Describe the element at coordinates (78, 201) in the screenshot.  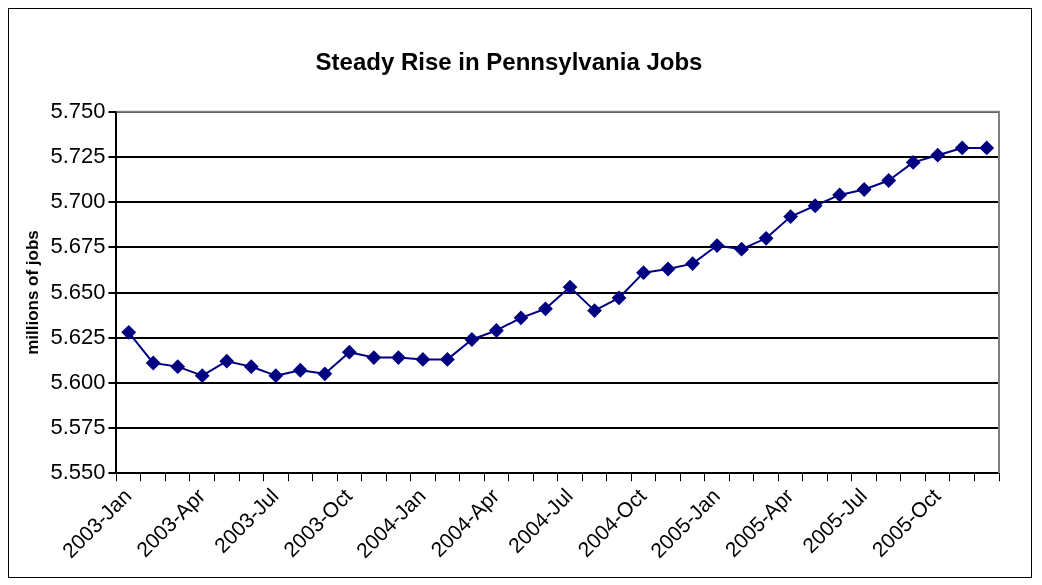
I see `y-tick-label: 5.700` at that location.